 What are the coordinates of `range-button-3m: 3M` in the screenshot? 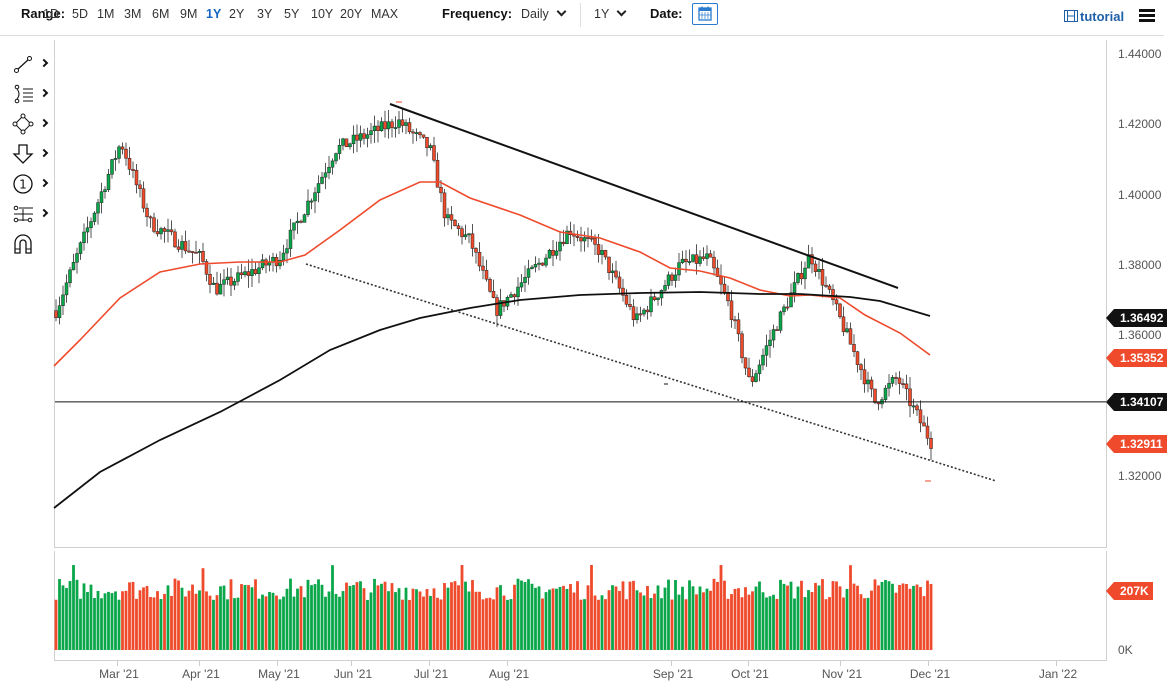 It's located at (133, 14).